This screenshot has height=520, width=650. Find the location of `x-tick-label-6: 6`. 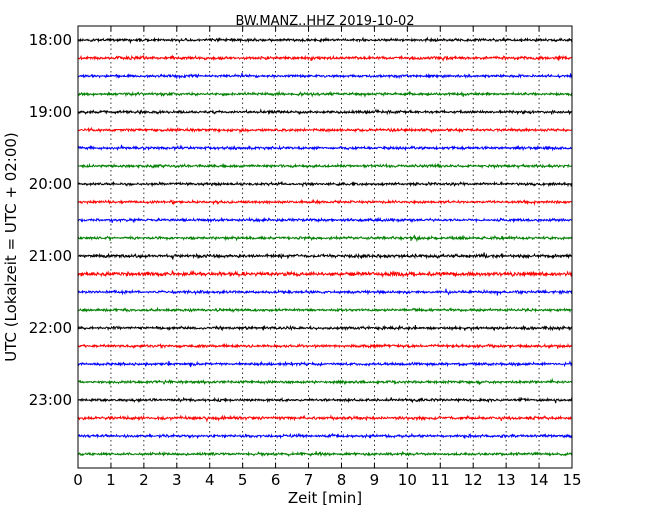

x-tick-label-6: 6 is located at coordinates (276, 480).